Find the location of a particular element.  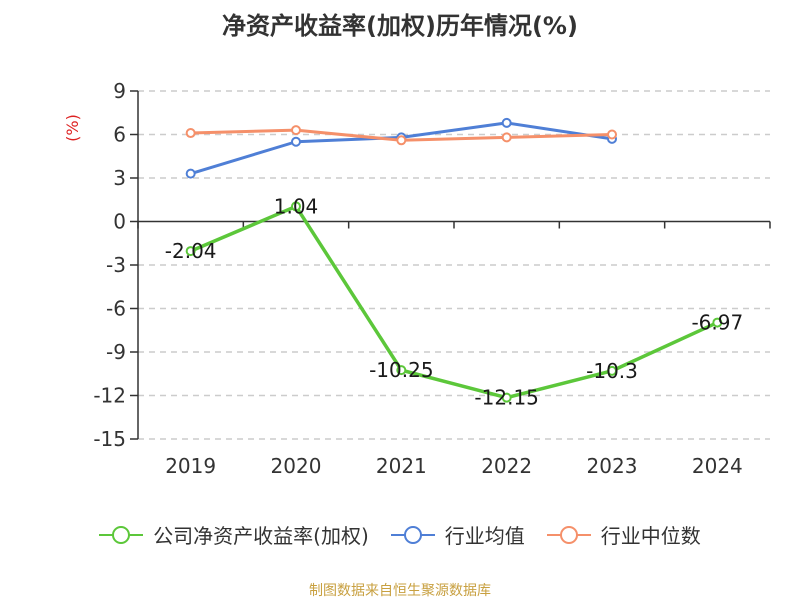

data-label: -10.25 is located at coordinates (401, 370).